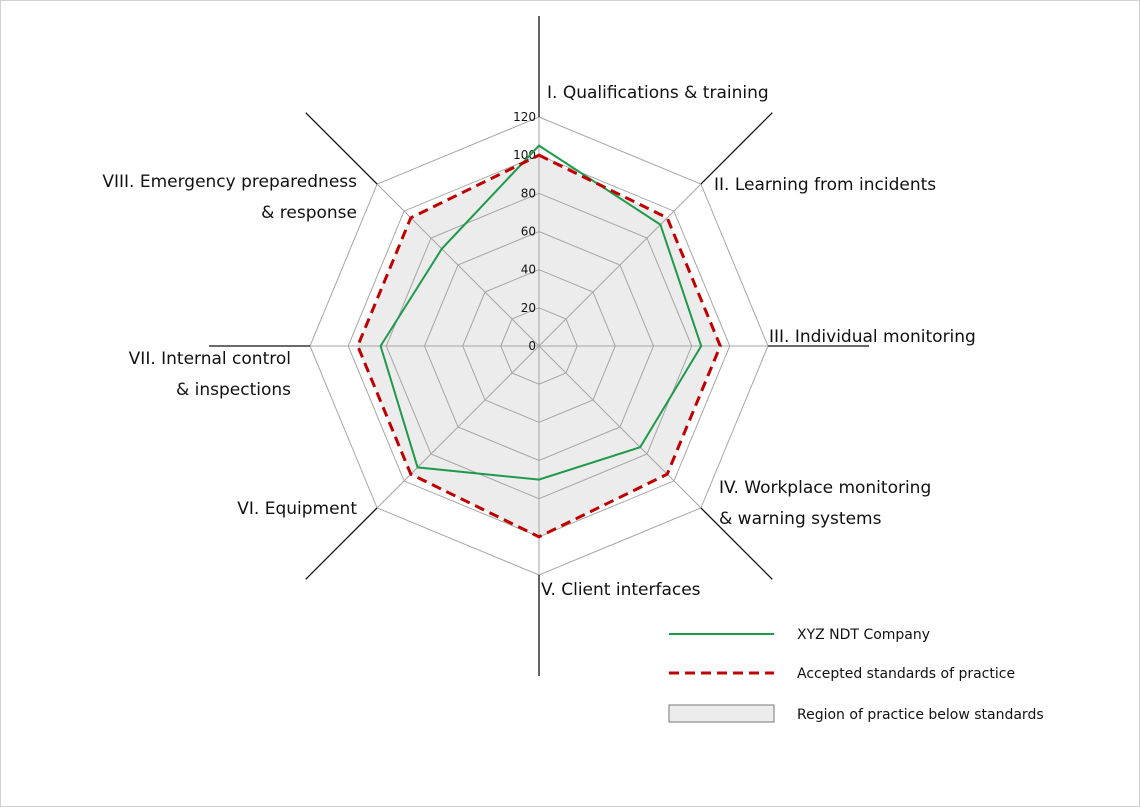  I want to click on category-label-4-line-1: IV. Workplace monitoring, so click(825, 488).